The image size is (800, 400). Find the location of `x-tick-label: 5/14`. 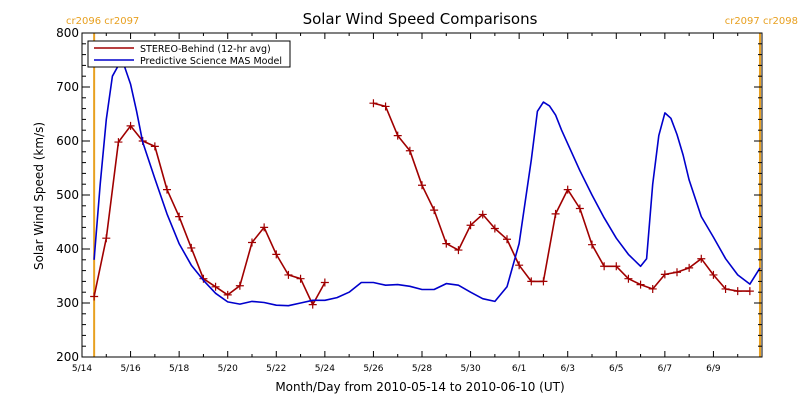

x-tick-label: 5/14 is located at coordinates (82, 369).